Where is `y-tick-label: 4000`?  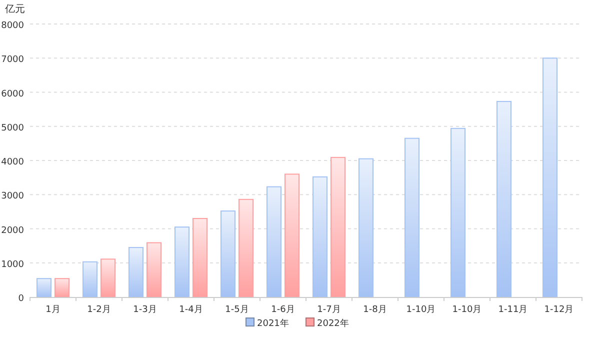 y-tick-label: 4000 is located at coordinates (12, 163).